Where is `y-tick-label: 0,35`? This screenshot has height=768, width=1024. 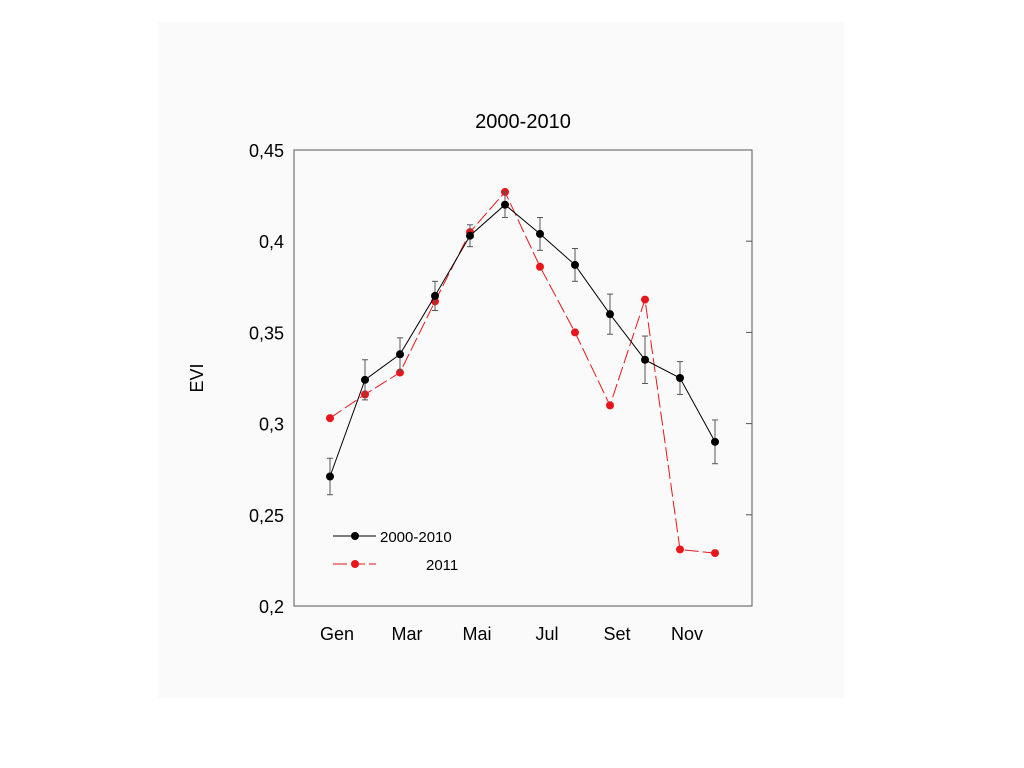 y-tick-label: 0,35 is located at coordinates (266, 333).